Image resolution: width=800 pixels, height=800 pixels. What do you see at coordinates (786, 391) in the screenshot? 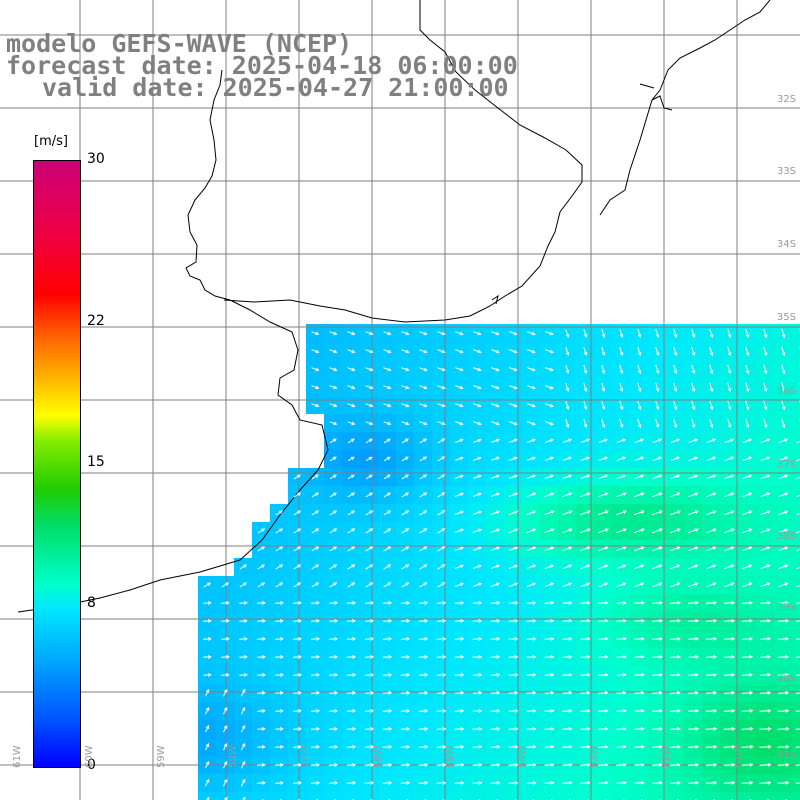
I see `lat-label: 36S` at bounding box center [786, 391].